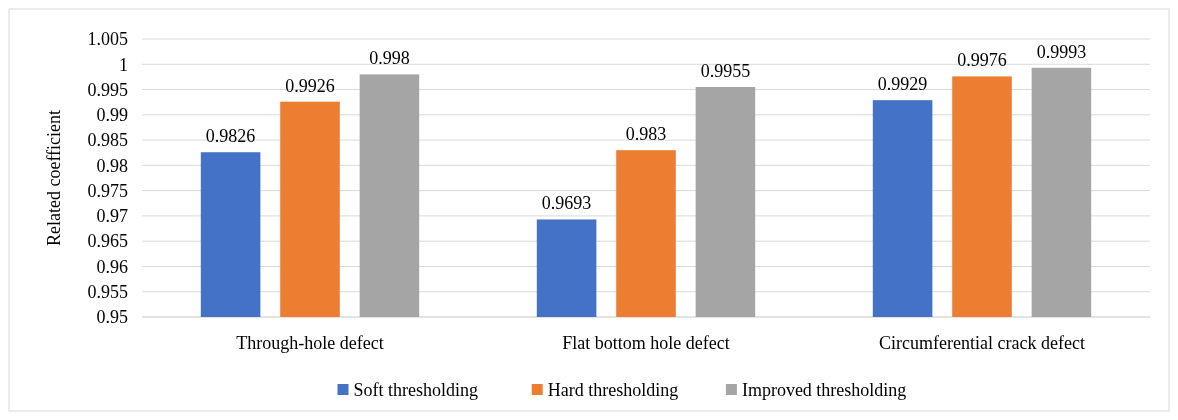 This screenshot has height=420, width=1178. What do you see at coordinates (646, 134) in the screenshot?
I see `data-label: 0.983` at bounding box center [646, 134].